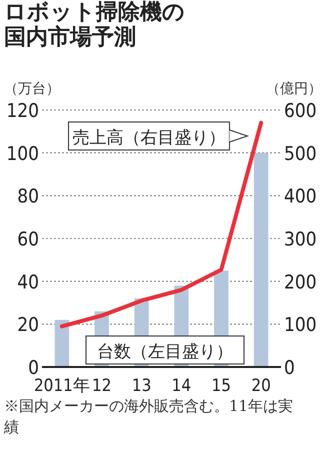 This screenshot has width=326, height=450. Describe the element at coordinates (300, 197) in the screenshot. I see `y2-tick-label: 400` at that location.